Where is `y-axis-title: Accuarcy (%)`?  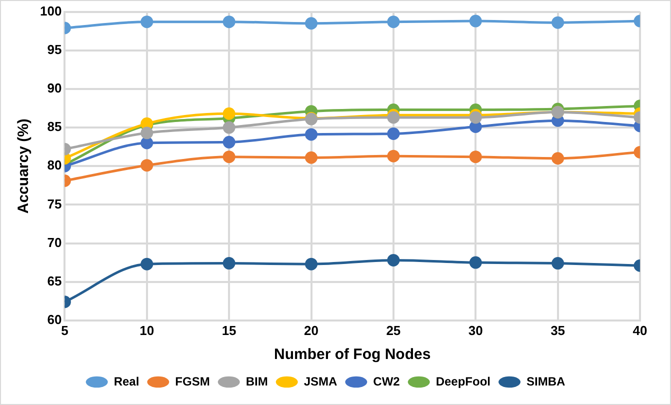 y-axis-title: Accuarcy (%) is located at coordinates (23, 166).